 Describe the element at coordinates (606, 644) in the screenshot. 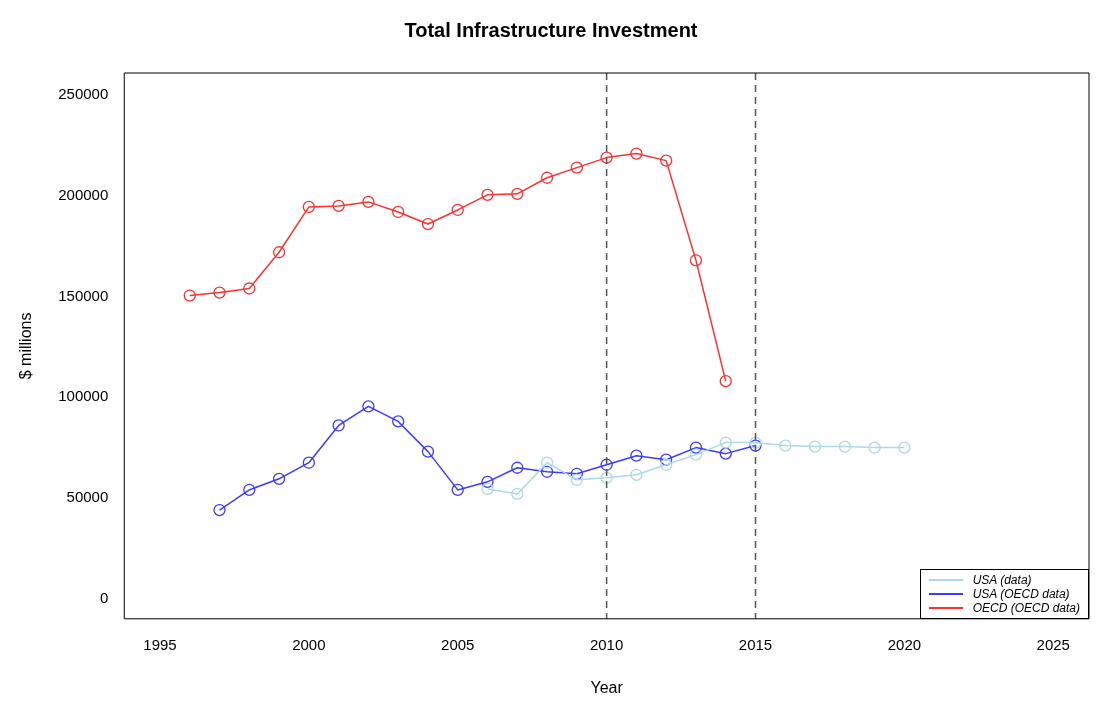

I see `x-tick-label: 2010` at that location.